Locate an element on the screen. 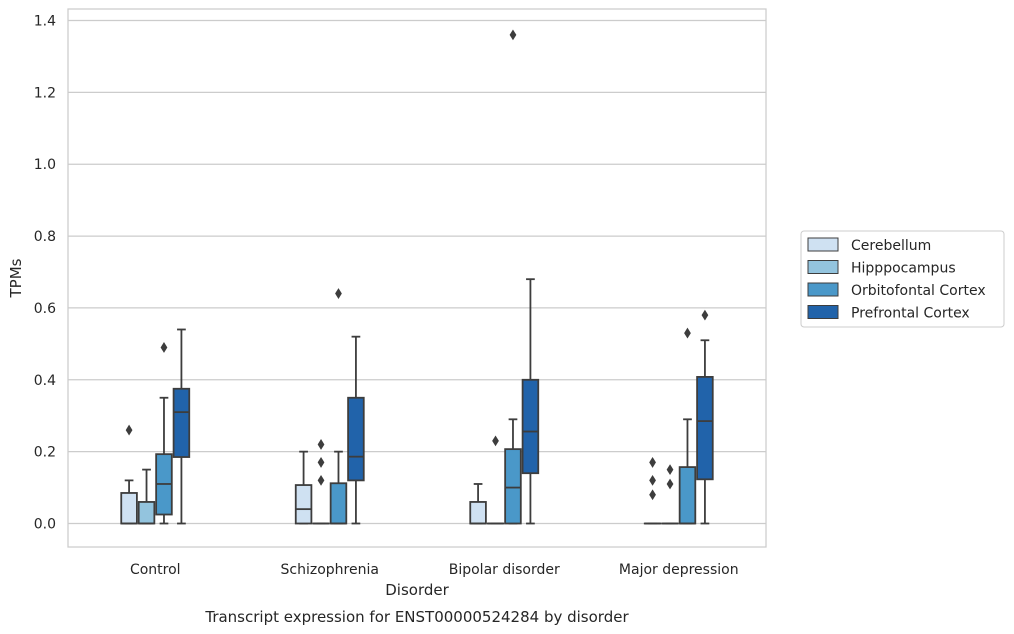 The image size is (1014, 634). y-tick-labels: 0.0 0.2 0.4 0.6 0.8 1.0 1.2 1.4 is located at coordinates (45, 273).